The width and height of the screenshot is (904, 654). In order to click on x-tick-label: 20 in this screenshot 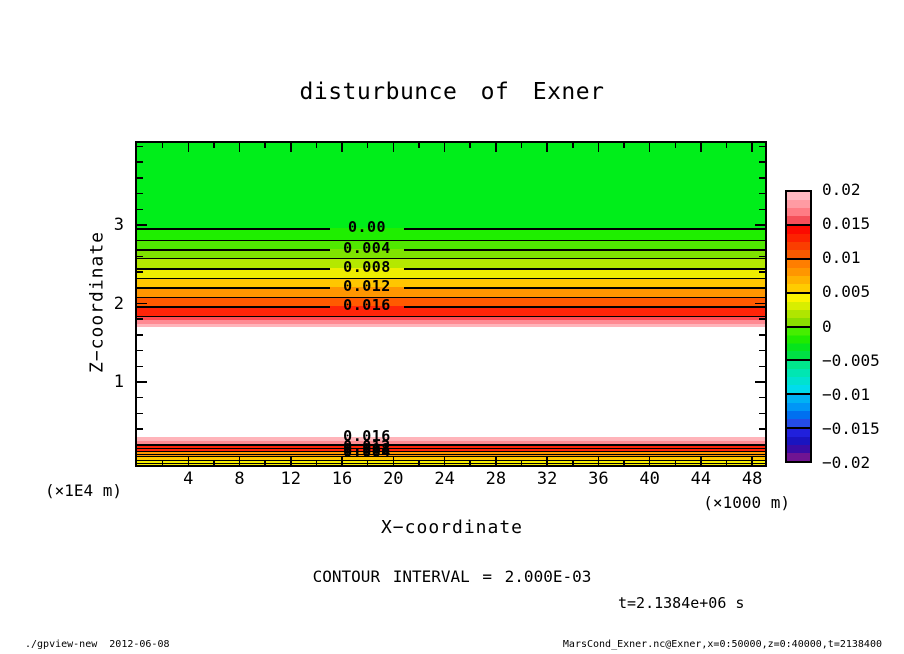, I will do `click(393, 479)`.